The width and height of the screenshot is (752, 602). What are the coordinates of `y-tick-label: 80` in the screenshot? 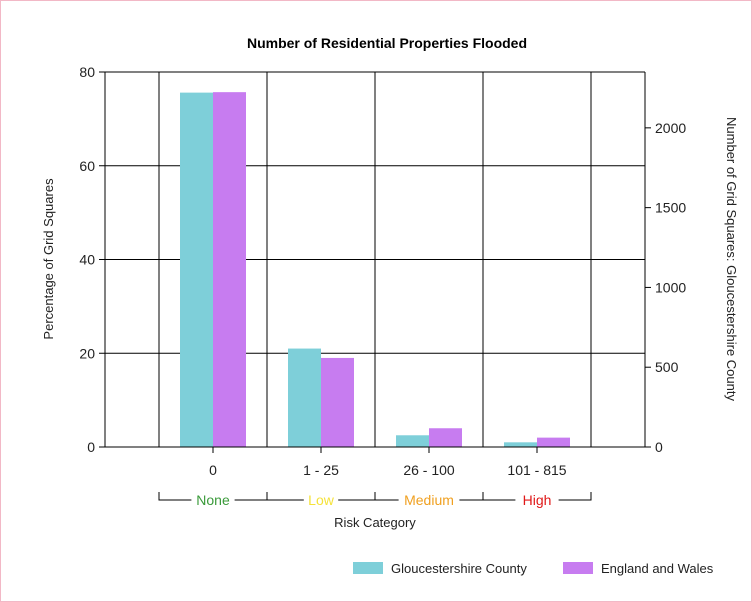 It's located at (87, 72).